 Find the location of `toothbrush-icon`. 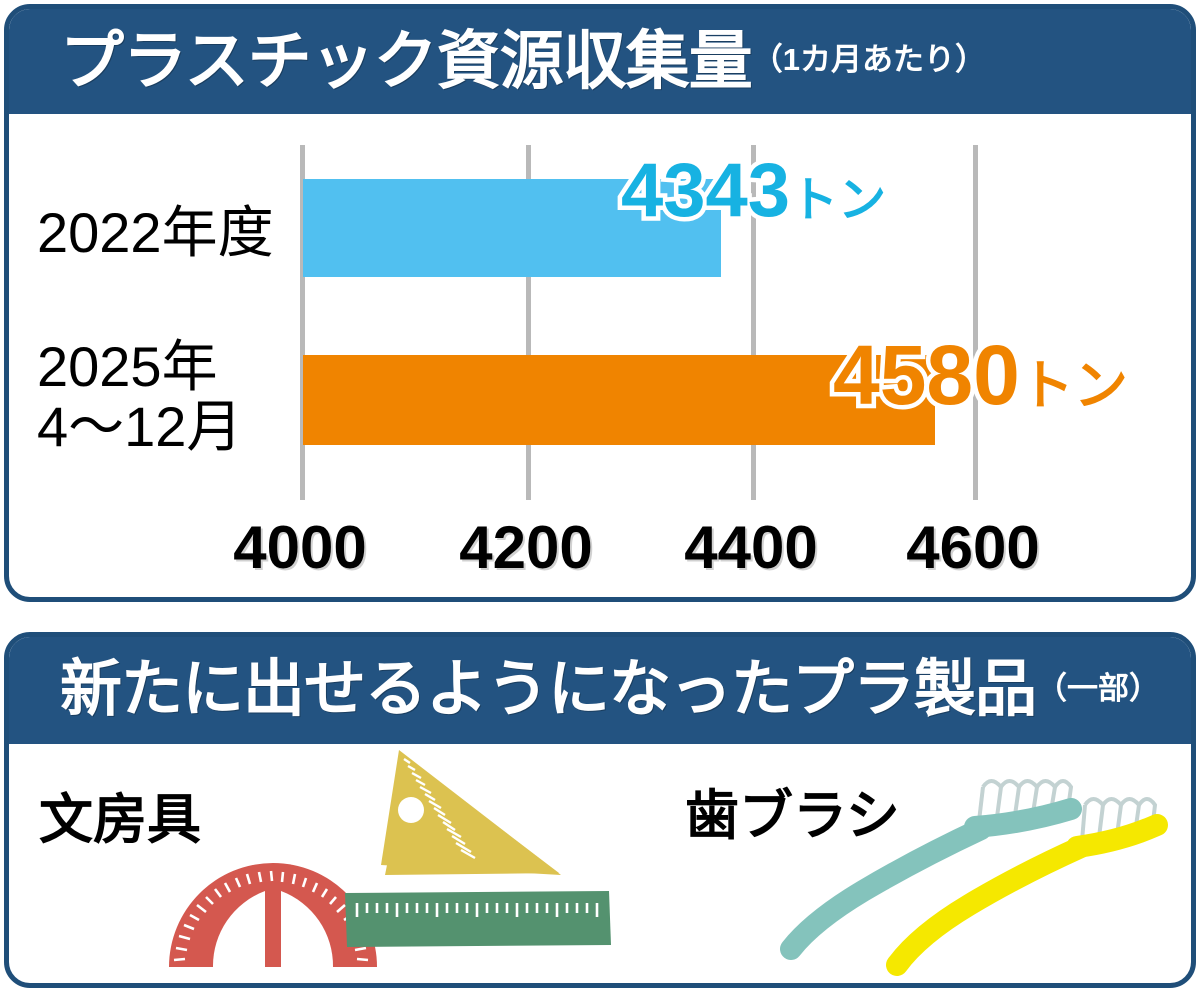

toothbrush-icon is located at coordinates (979, 868).